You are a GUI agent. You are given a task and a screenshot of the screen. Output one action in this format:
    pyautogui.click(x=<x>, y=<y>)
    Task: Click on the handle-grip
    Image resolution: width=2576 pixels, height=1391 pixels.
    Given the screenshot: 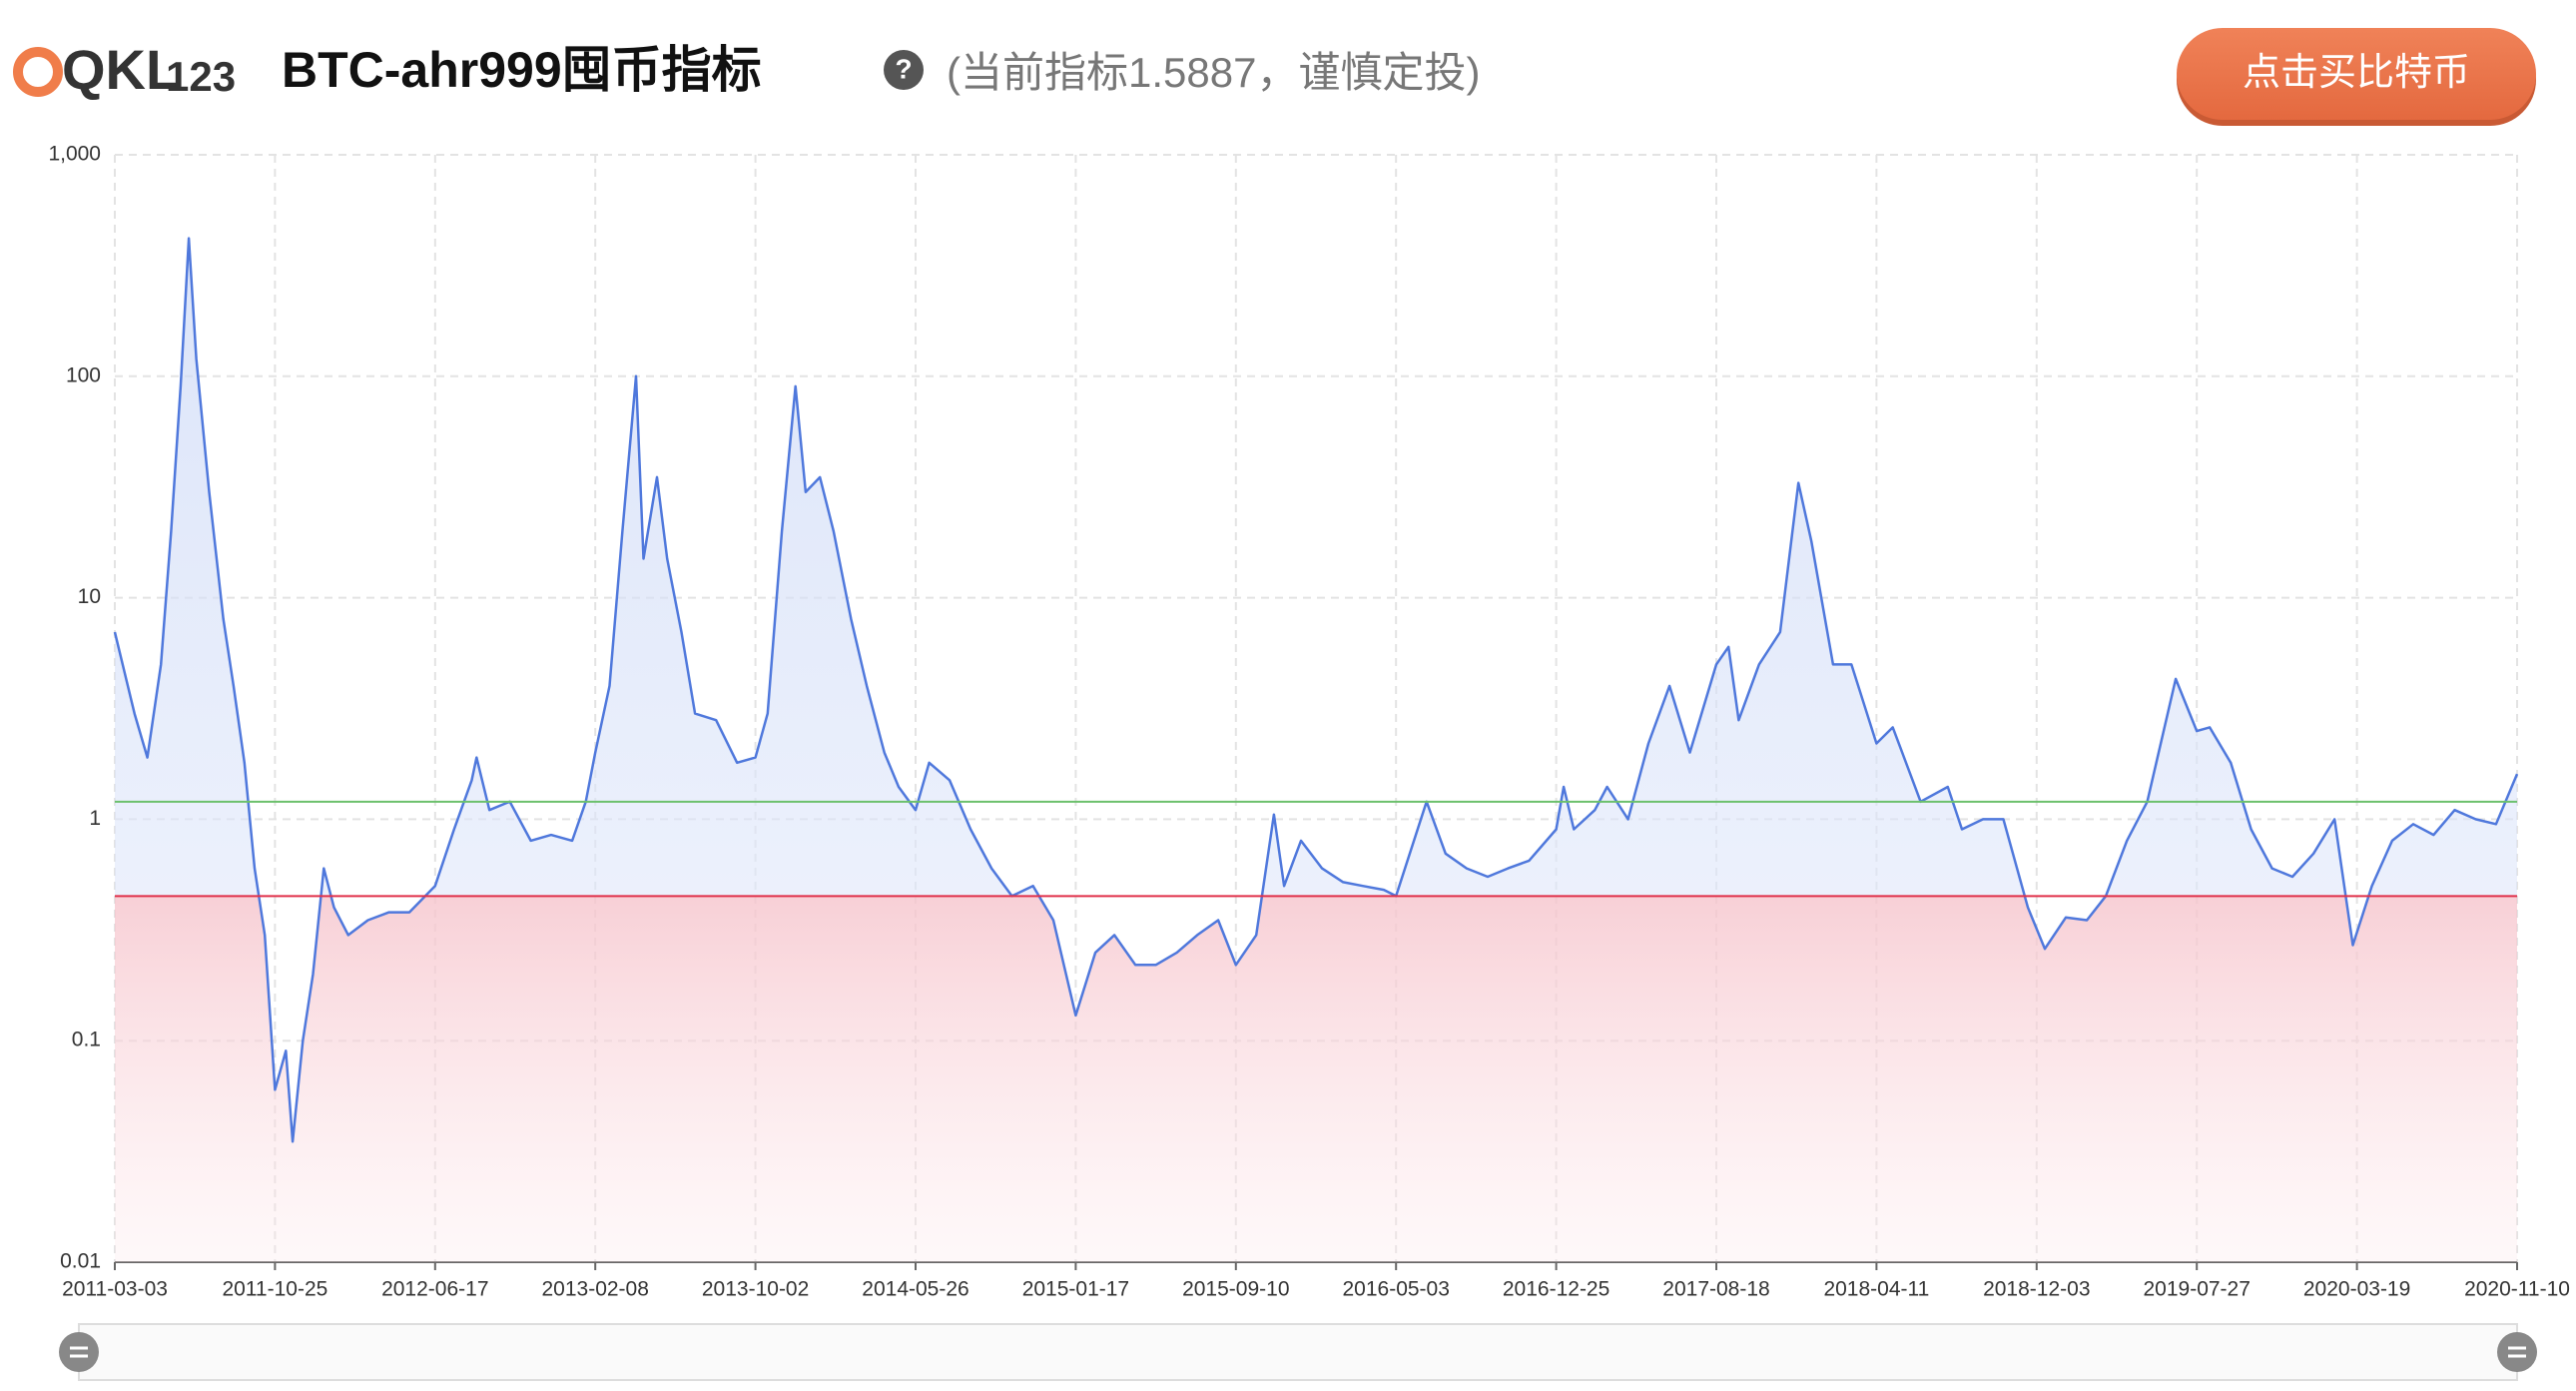 What is the action you would take?
    pyautogui.click(x=1298, y=1352)
    